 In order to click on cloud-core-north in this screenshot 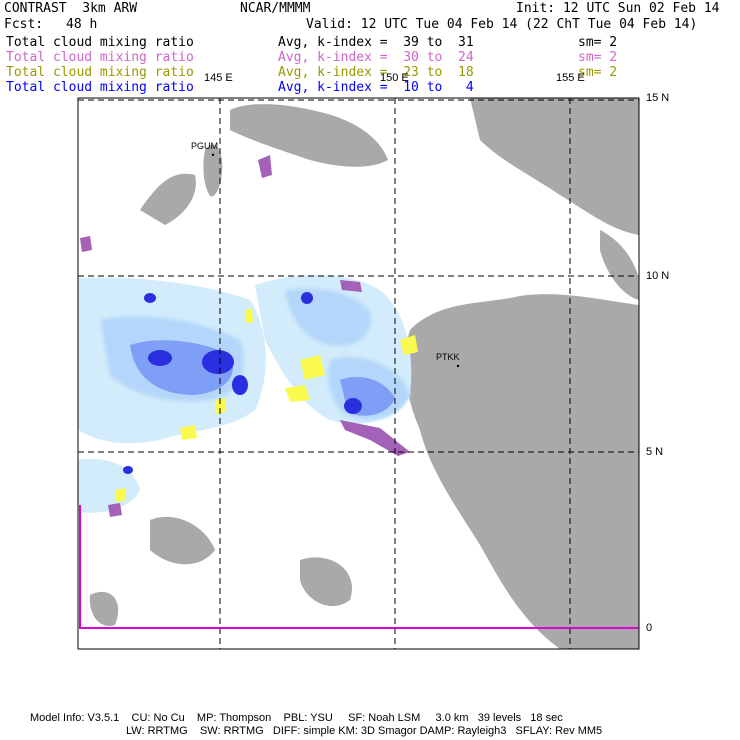, I will do `click(150, 298)`.